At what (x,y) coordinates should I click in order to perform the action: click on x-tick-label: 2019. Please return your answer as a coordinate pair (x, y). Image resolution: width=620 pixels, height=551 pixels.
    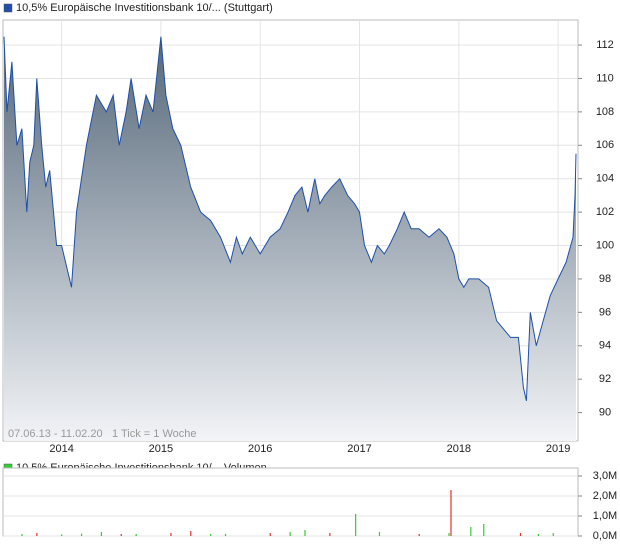
    Looking at the image, I should click on (558, 449).